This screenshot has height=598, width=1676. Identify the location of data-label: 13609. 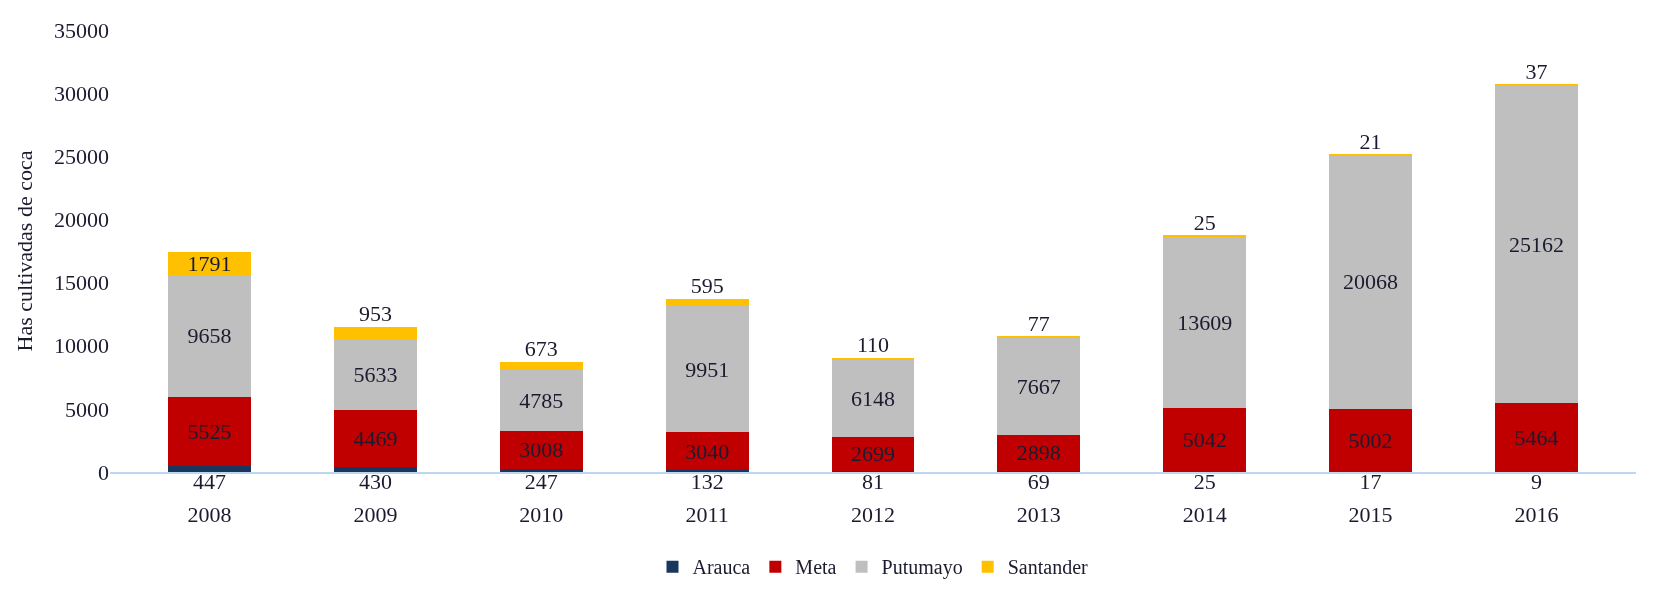
(1205, 322).